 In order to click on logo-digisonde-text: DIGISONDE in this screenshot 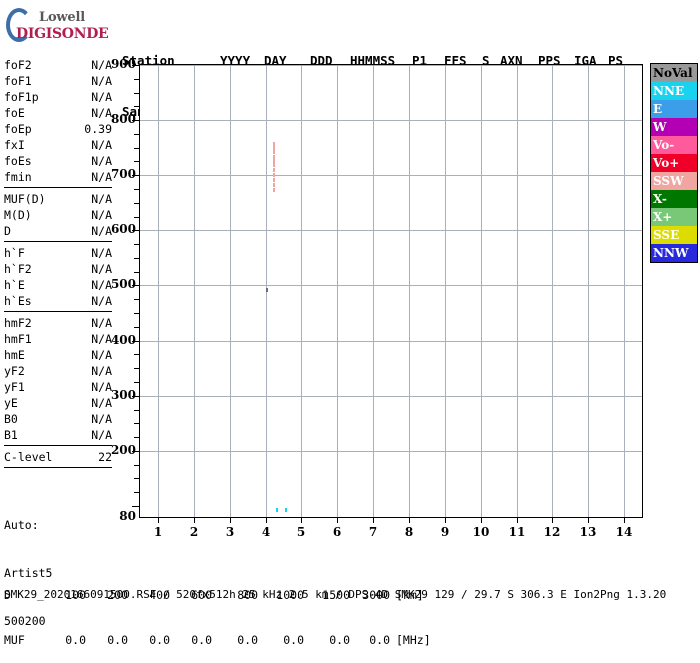, I will do `click(62, 34)`.